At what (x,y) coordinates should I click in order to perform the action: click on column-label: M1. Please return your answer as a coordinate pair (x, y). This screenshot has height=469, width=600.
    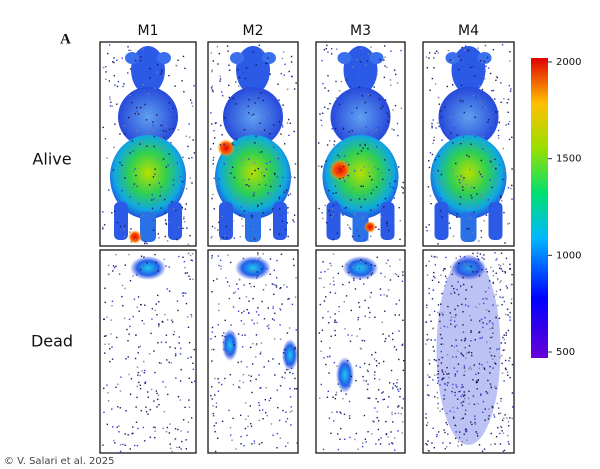
    Looking at the image, I should click on (148, 31).